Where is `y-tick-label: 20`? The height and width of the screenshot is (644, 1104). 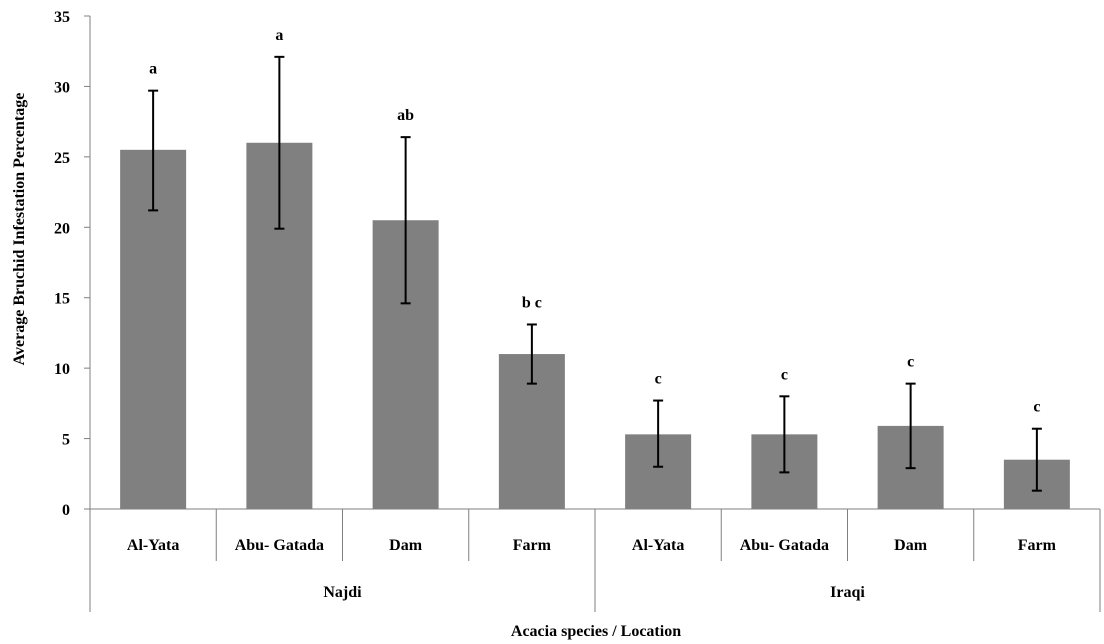
y-tick-label: 20 is located at coordinates (62, 228).